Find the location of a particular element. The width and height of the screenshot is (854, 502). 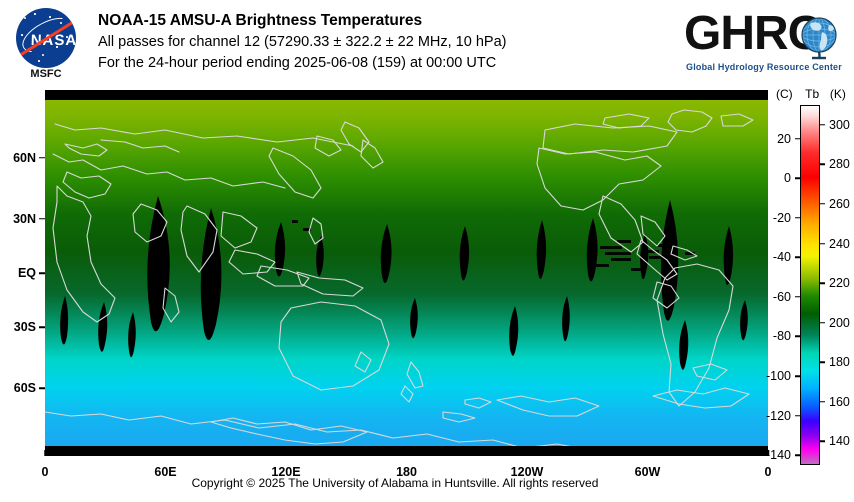

colorbar-label-c-m60: -60 is located at coordinates (781, 296).